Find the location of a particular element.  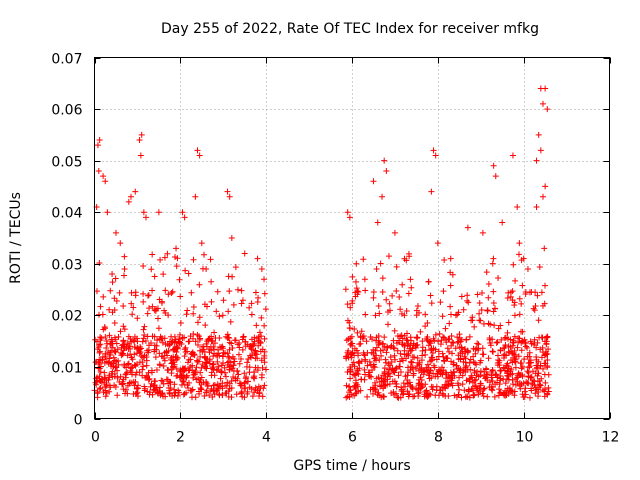

x-tick-label: 2 is located at coordinates (180, 438).